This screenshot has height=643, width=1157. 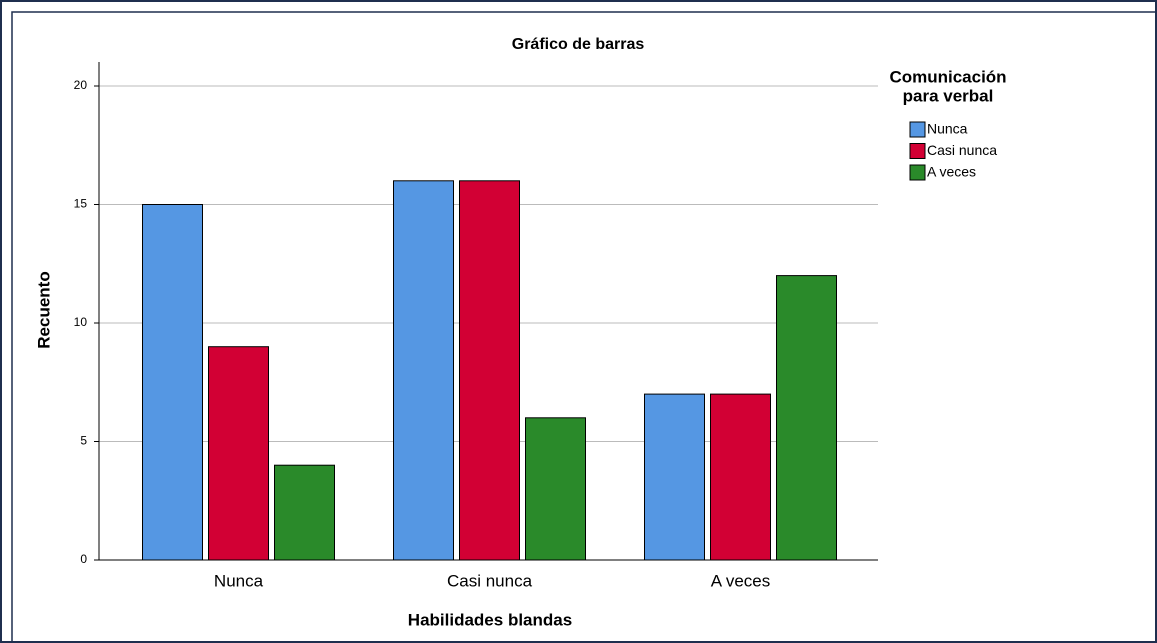 I want to click on legend-title: Comunicación, so click(x=947, y=76).